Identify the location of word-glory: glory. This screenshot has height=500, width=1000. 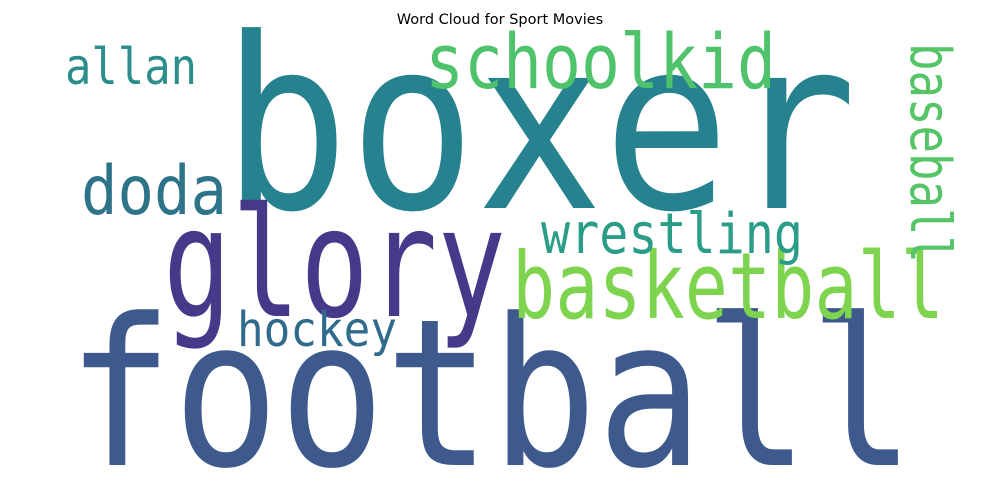
(334, 263).